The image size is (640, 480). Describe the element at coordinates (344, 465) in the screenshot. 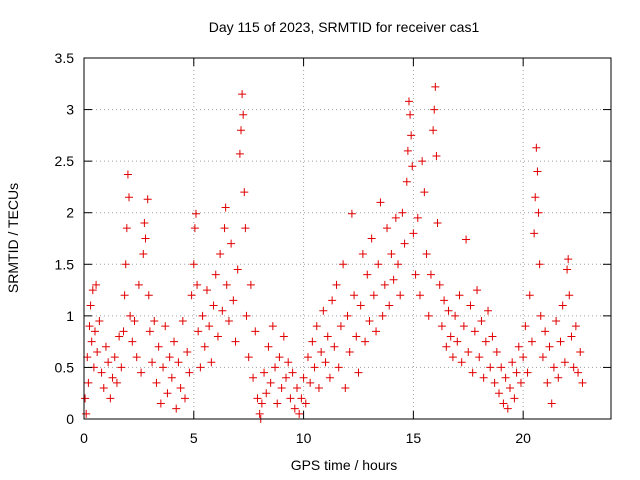

I see `x-axis-label: GPS time / hours` at that location.